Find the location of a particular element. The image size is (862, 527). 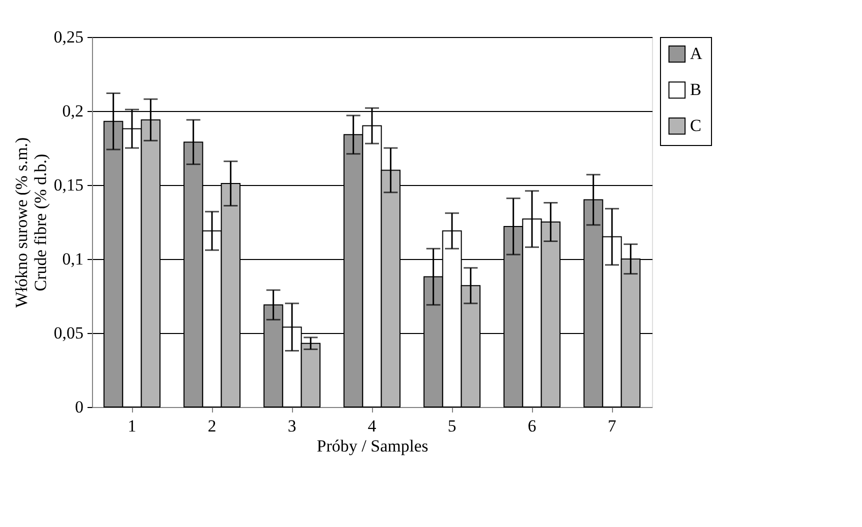

y-tick-label: 0,2 is located at coordinates (73, 111).